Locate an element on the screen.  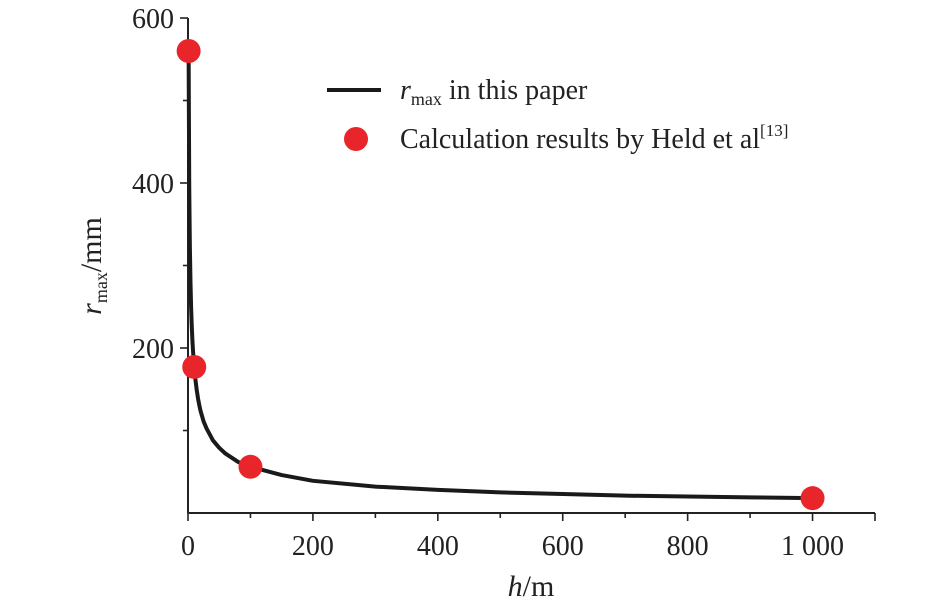
x-tick-label: 400 is located at coordinates (438, 546).